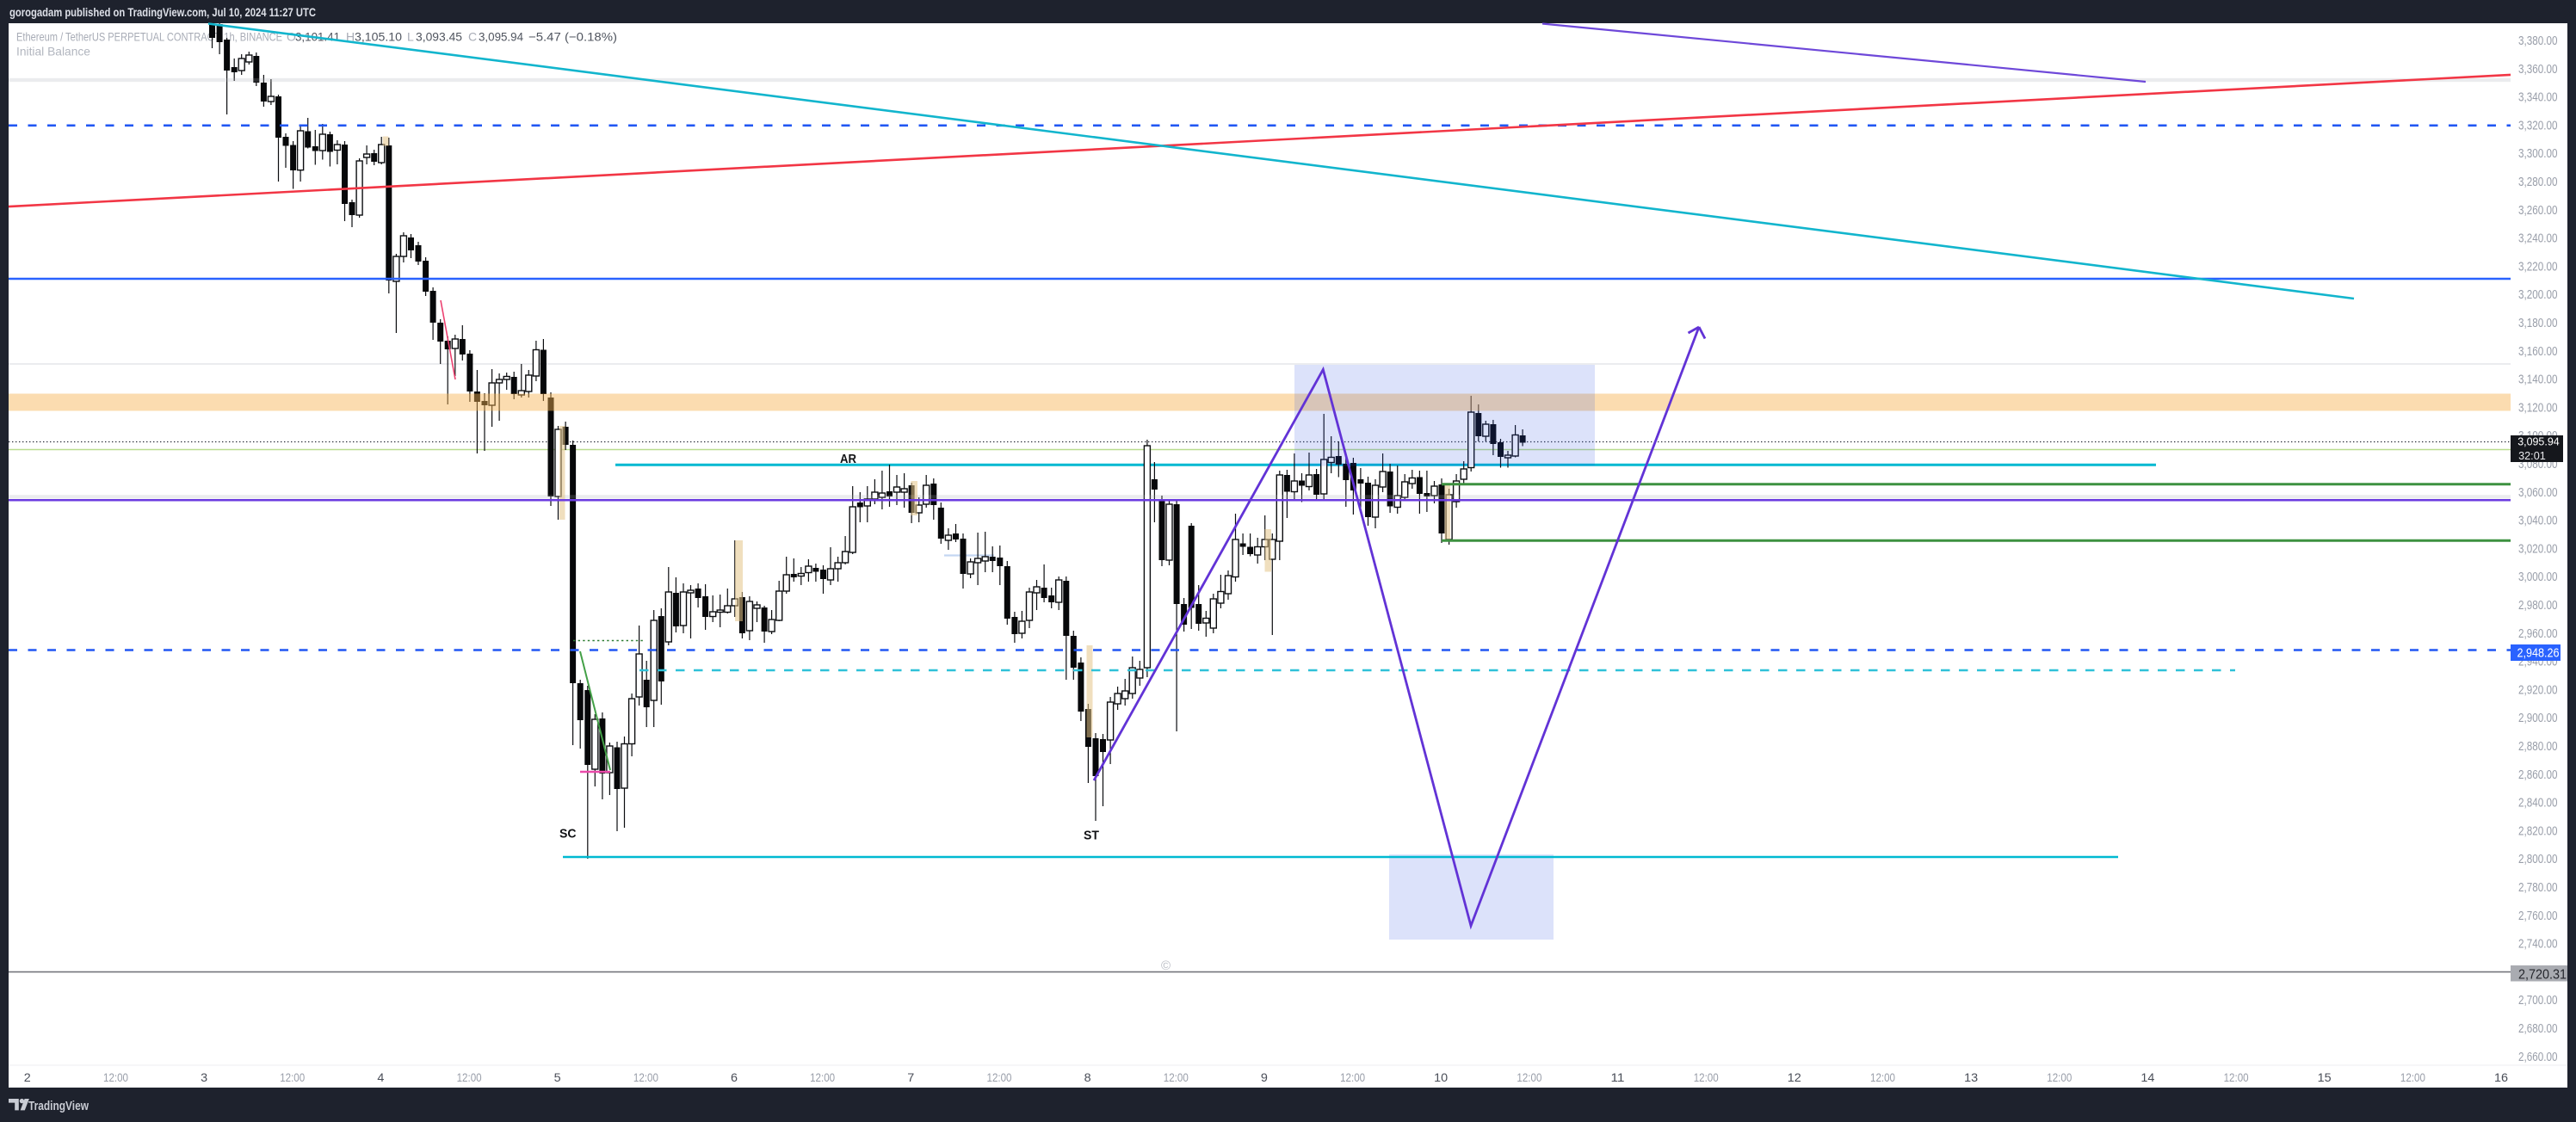 The height and width of the screenshot is (1122, 2576). What do you see at coordinates (1087, 1077) in the screenshot?
I see `svg-text: 8` at bounding box center [1087, 1077].